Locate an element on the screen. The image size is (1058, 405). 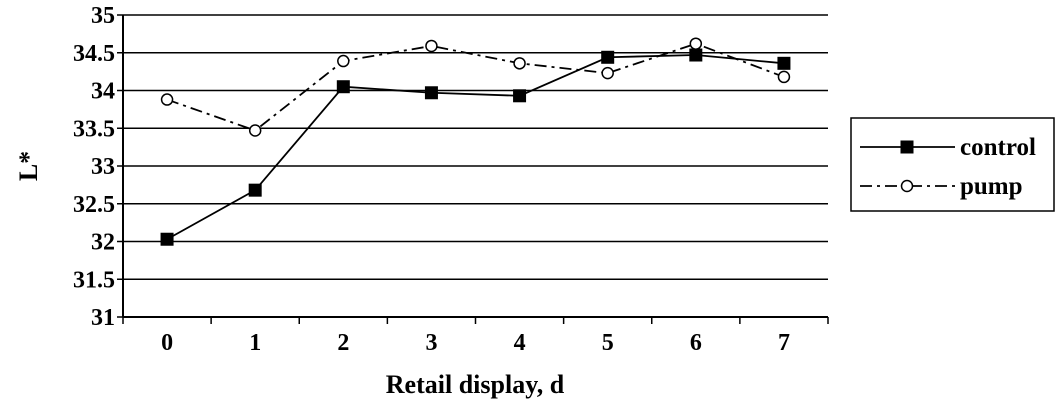
legend-label-pump: pump is located at coordinates (991, 186).